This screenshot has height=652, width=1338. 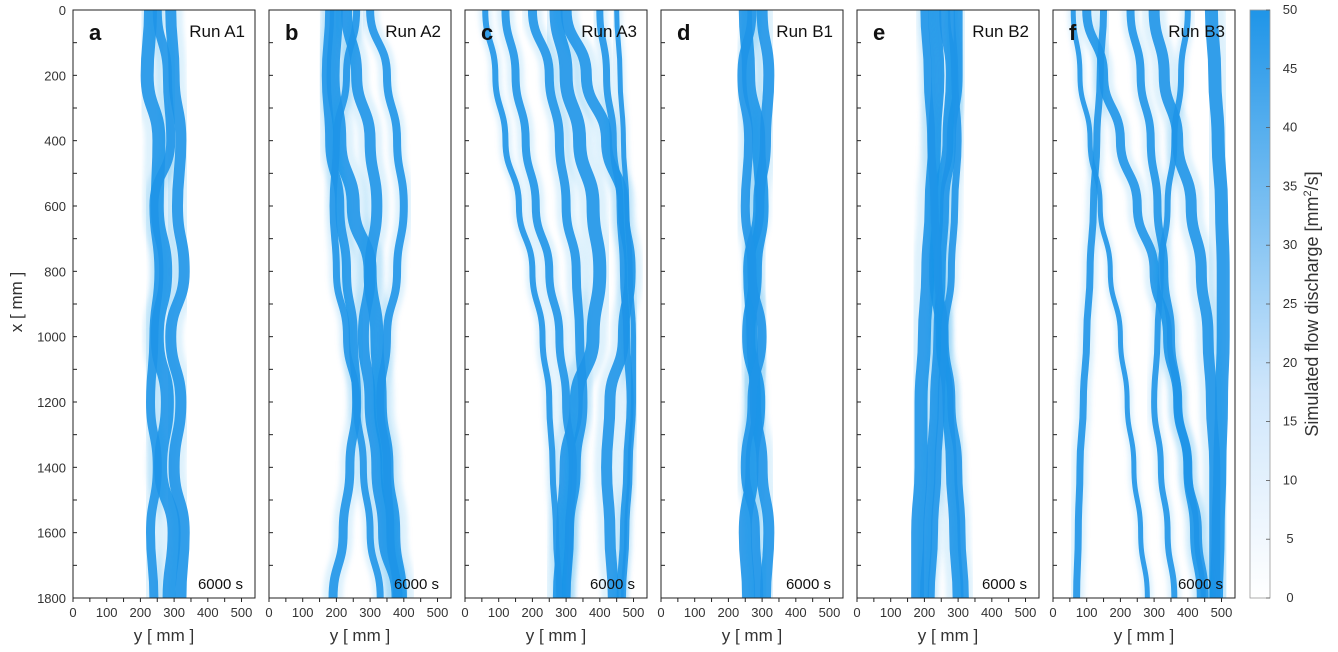 I want to click on panel-letter: f, so click(x=1073, y=32).